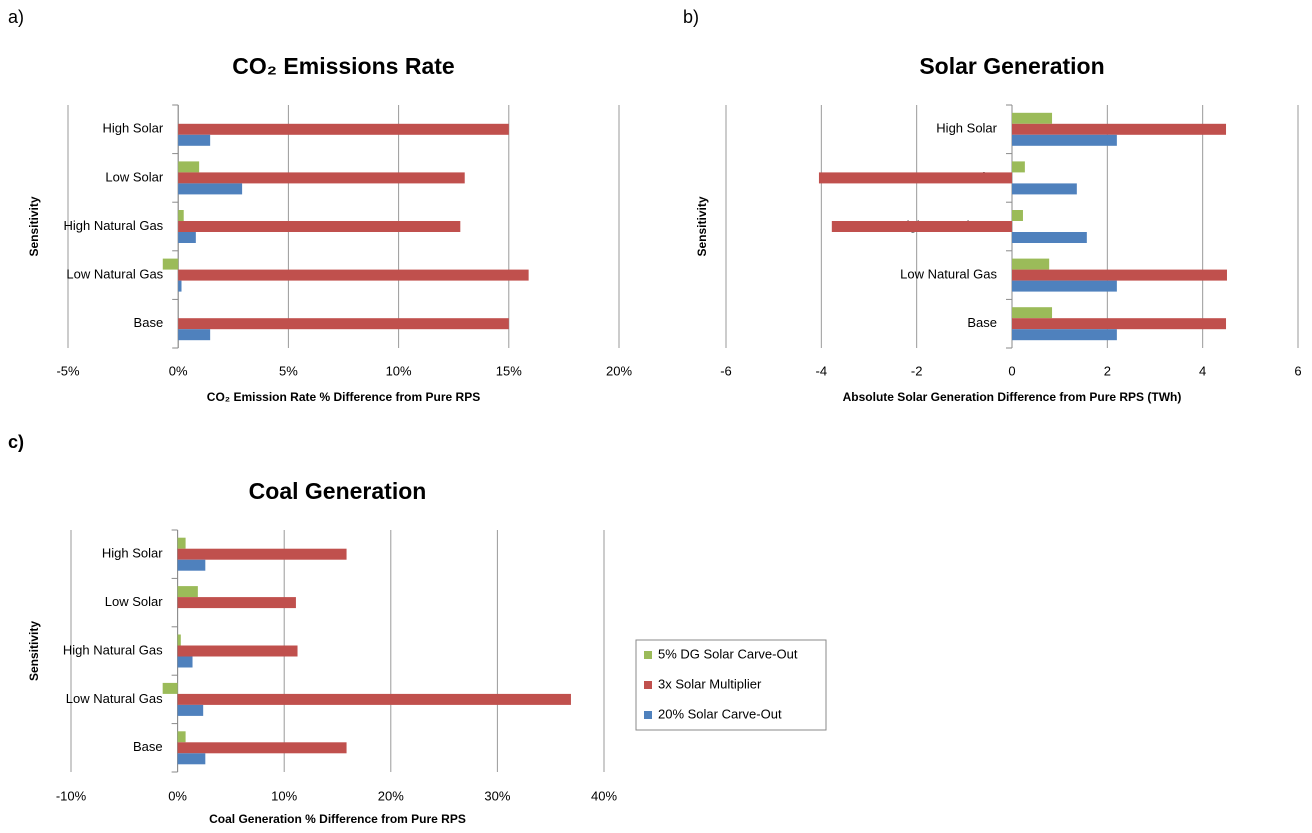  I want to click on legend-label: 20% Solar Carve-Out, so click(720, 713).